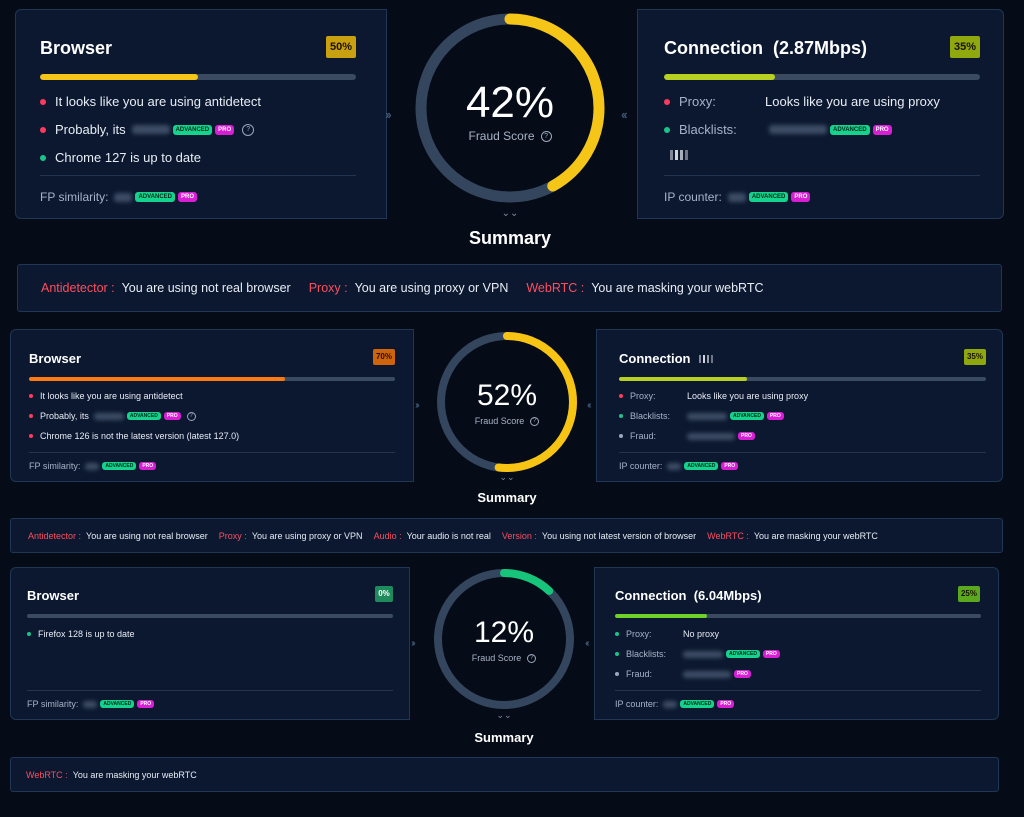 This screenshot has height=817, width=1024. Describe the element at coordinates (111, 396) in the screenshot. I see `browser-line-text: It looks like you are using antidetect` at that location.